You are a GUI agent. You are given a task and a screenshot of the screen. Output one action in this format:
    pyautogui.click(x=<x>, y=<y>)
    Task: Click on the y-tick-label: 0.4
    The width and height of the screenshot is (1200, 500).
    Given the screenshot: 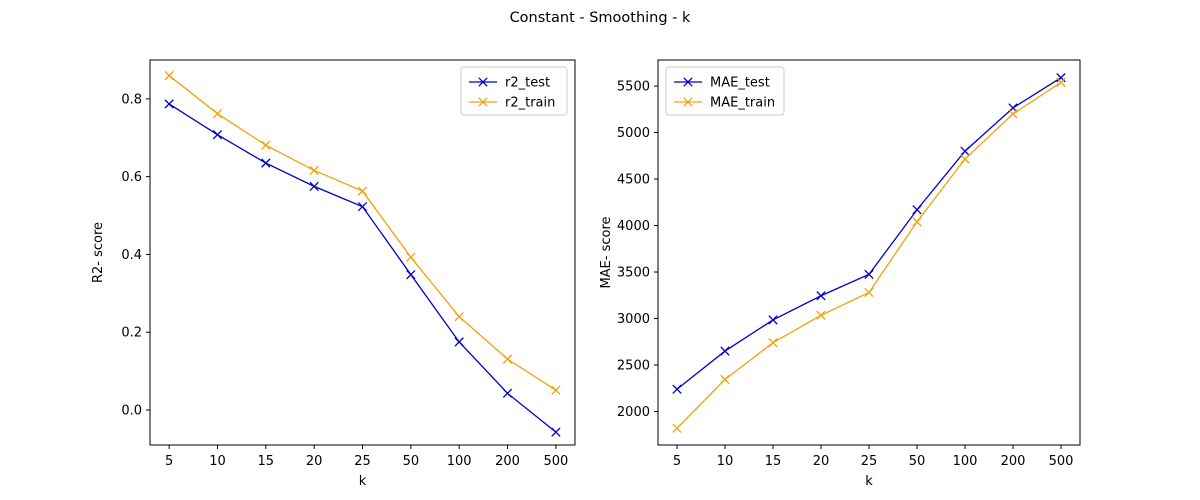 What is the action you would take?
    pyautogui.click(x=131, y=255)
    